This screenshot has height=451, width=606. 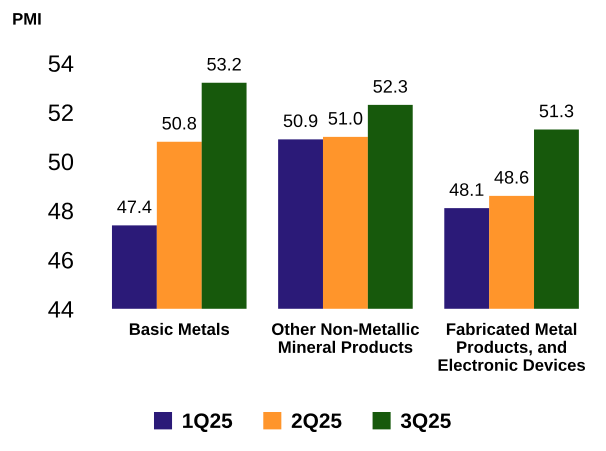 What do you see at coordinates (317, 422) in the screenshot?
I see `legend-label: 2Q25` at bounding box center [317, 422].